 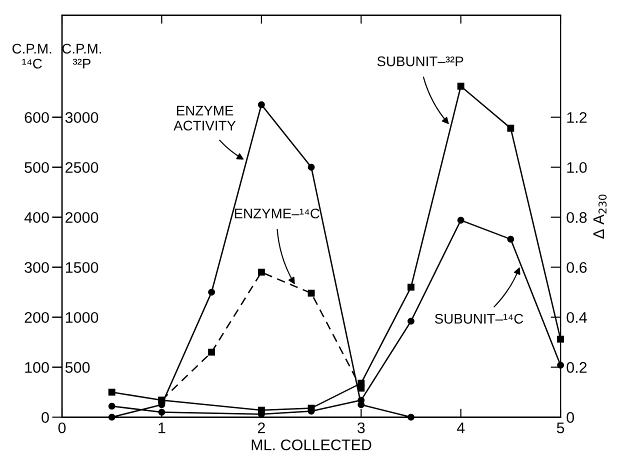 I want to click on y-tick-label: 200, so click(x=36, y=317).